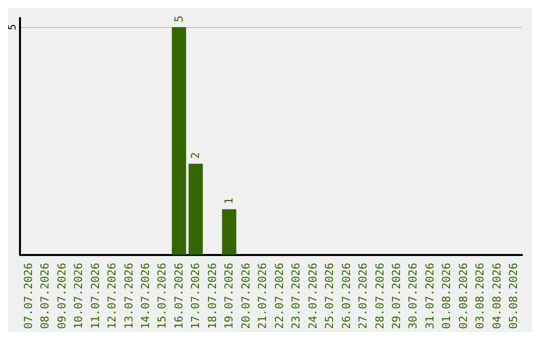 The width and height of the screenshot is (540, 340). Describe the element at coordinates (346, 296) in the screenshot. I see `x-tick-label: 26.07.2026` at that location.